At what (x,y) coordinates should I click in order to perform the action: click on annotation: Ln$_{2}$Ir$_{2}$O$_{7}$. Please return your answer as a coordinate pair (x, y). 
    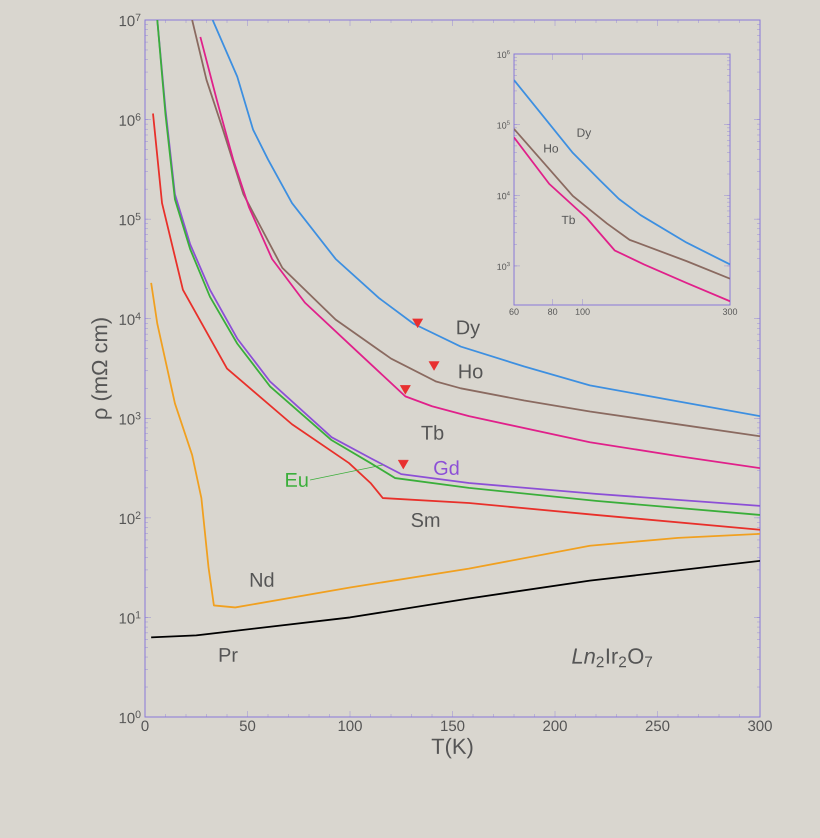
    Looking at the image, I should click on (612, 658).